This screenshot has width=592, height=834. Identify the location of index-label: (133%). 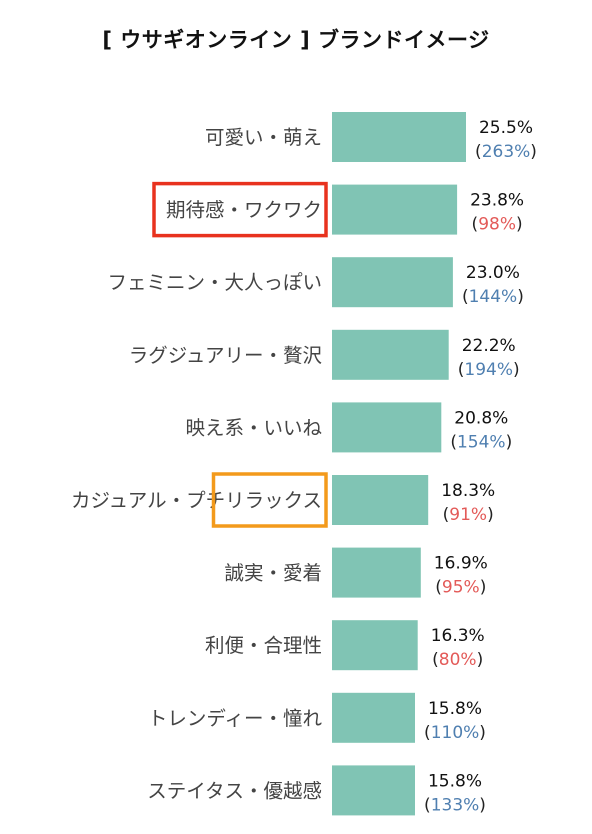
(455, 805).